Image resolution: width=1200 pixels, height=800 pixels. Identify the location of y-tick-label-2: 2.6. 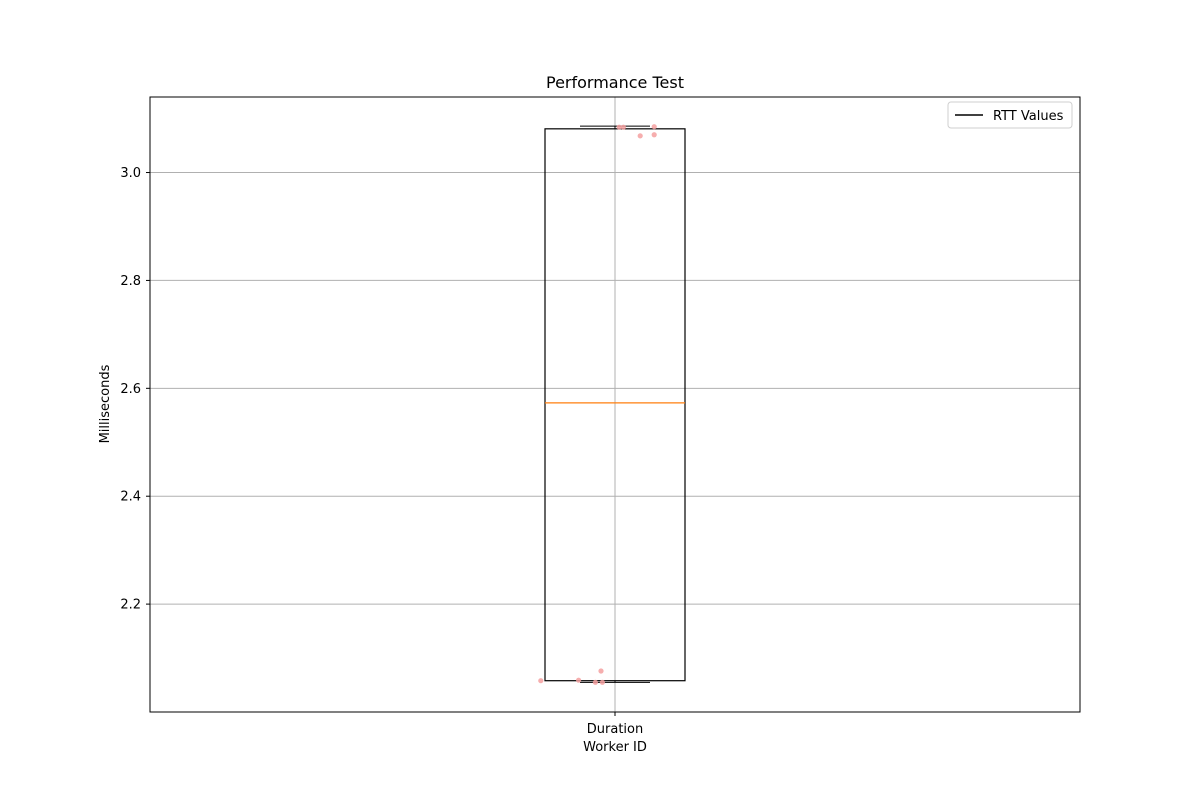
(130, 389).